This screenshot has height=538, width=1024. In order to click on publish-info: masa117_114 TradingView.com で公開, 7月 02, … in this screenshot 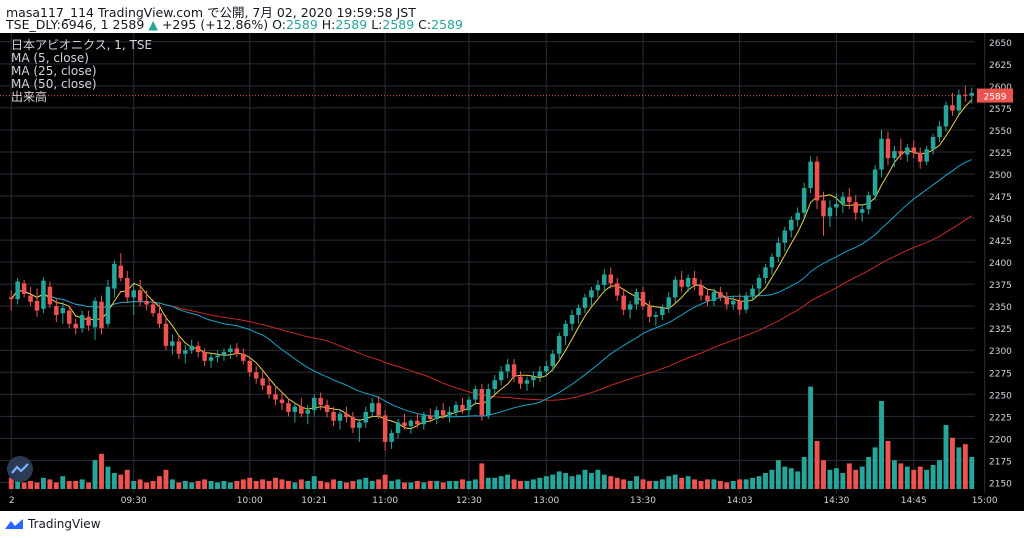, I will do `click(211, 12)`.